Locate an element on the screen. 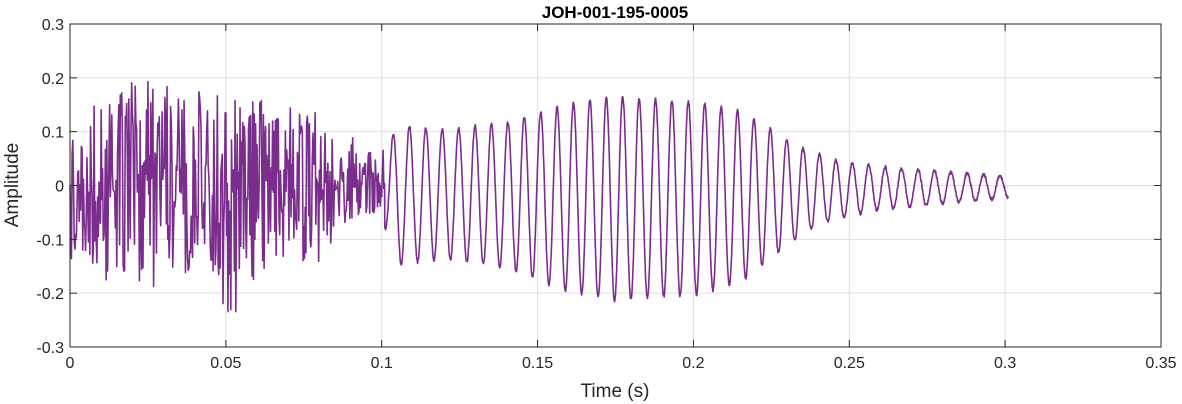  x-tick-label: 0.2 is located at coordinates (693, 363).